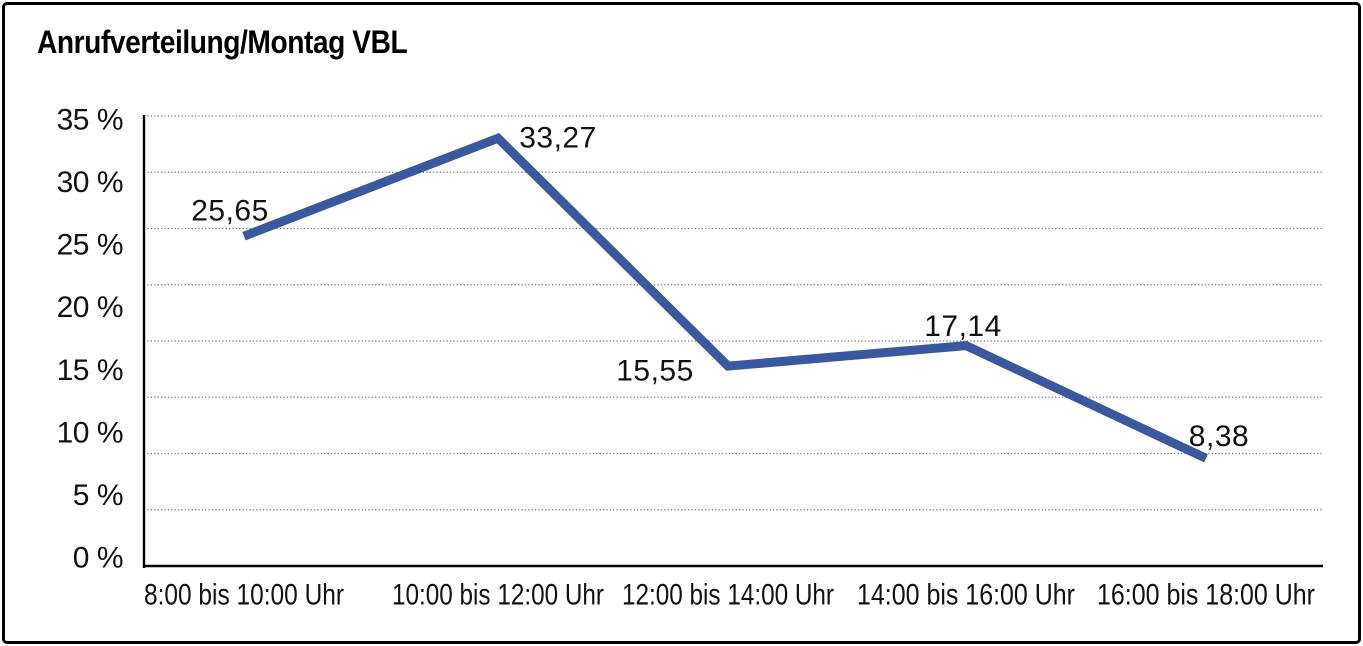  Describe the element at coordinates (244, 595) in the screenshot. I see `x-axis-label: 8:00 bis 10:00 Uhr` at that location.